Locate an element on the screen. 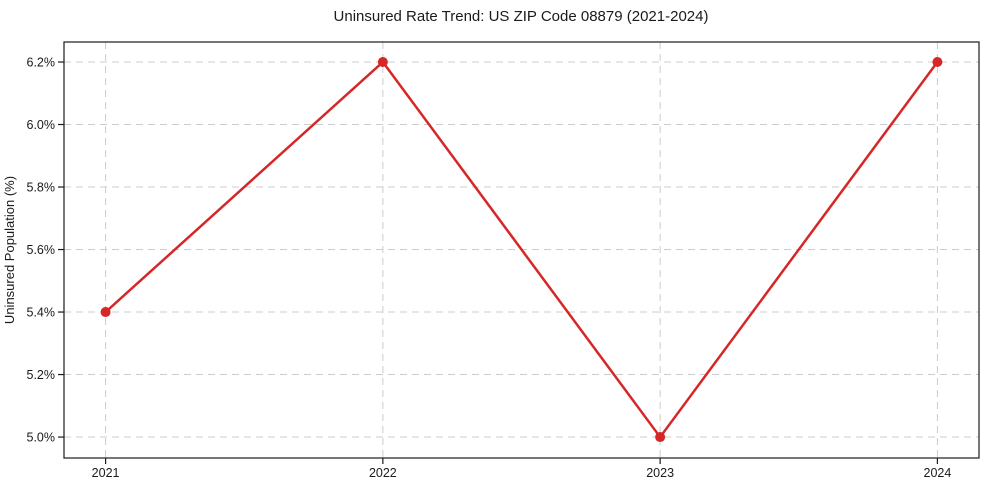  x-tick-label: 2022 is located at coordinates (383, 473).